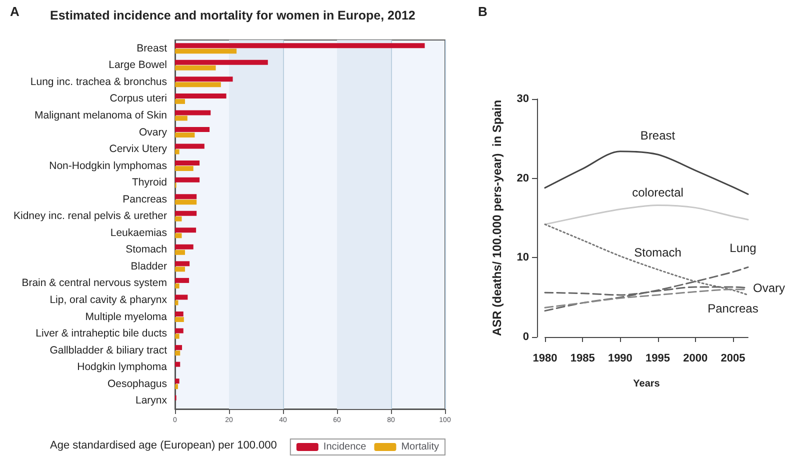  Describe the element at coordinates (15, 11) in the screenshot. I see `text: A` at that location.